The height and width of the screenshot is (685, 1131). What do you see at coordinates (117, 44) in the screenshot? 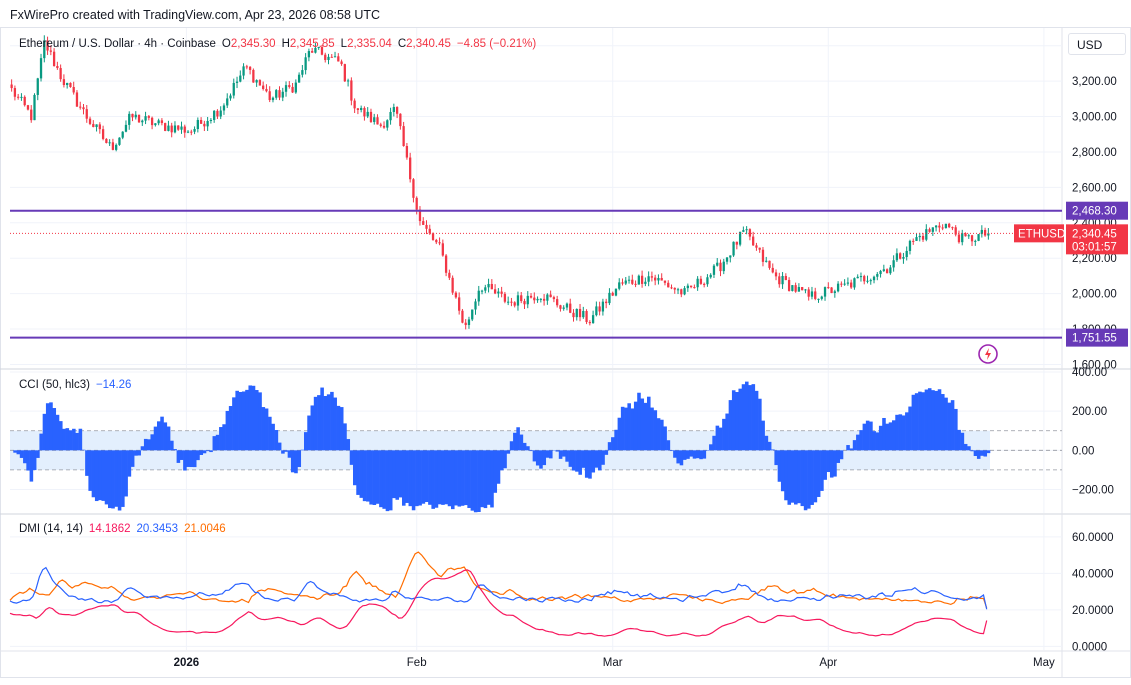
I see `symbol-description: Ethereum / U.S. Dollar · 4h · Coinbase` at bounding box center [117, 44].